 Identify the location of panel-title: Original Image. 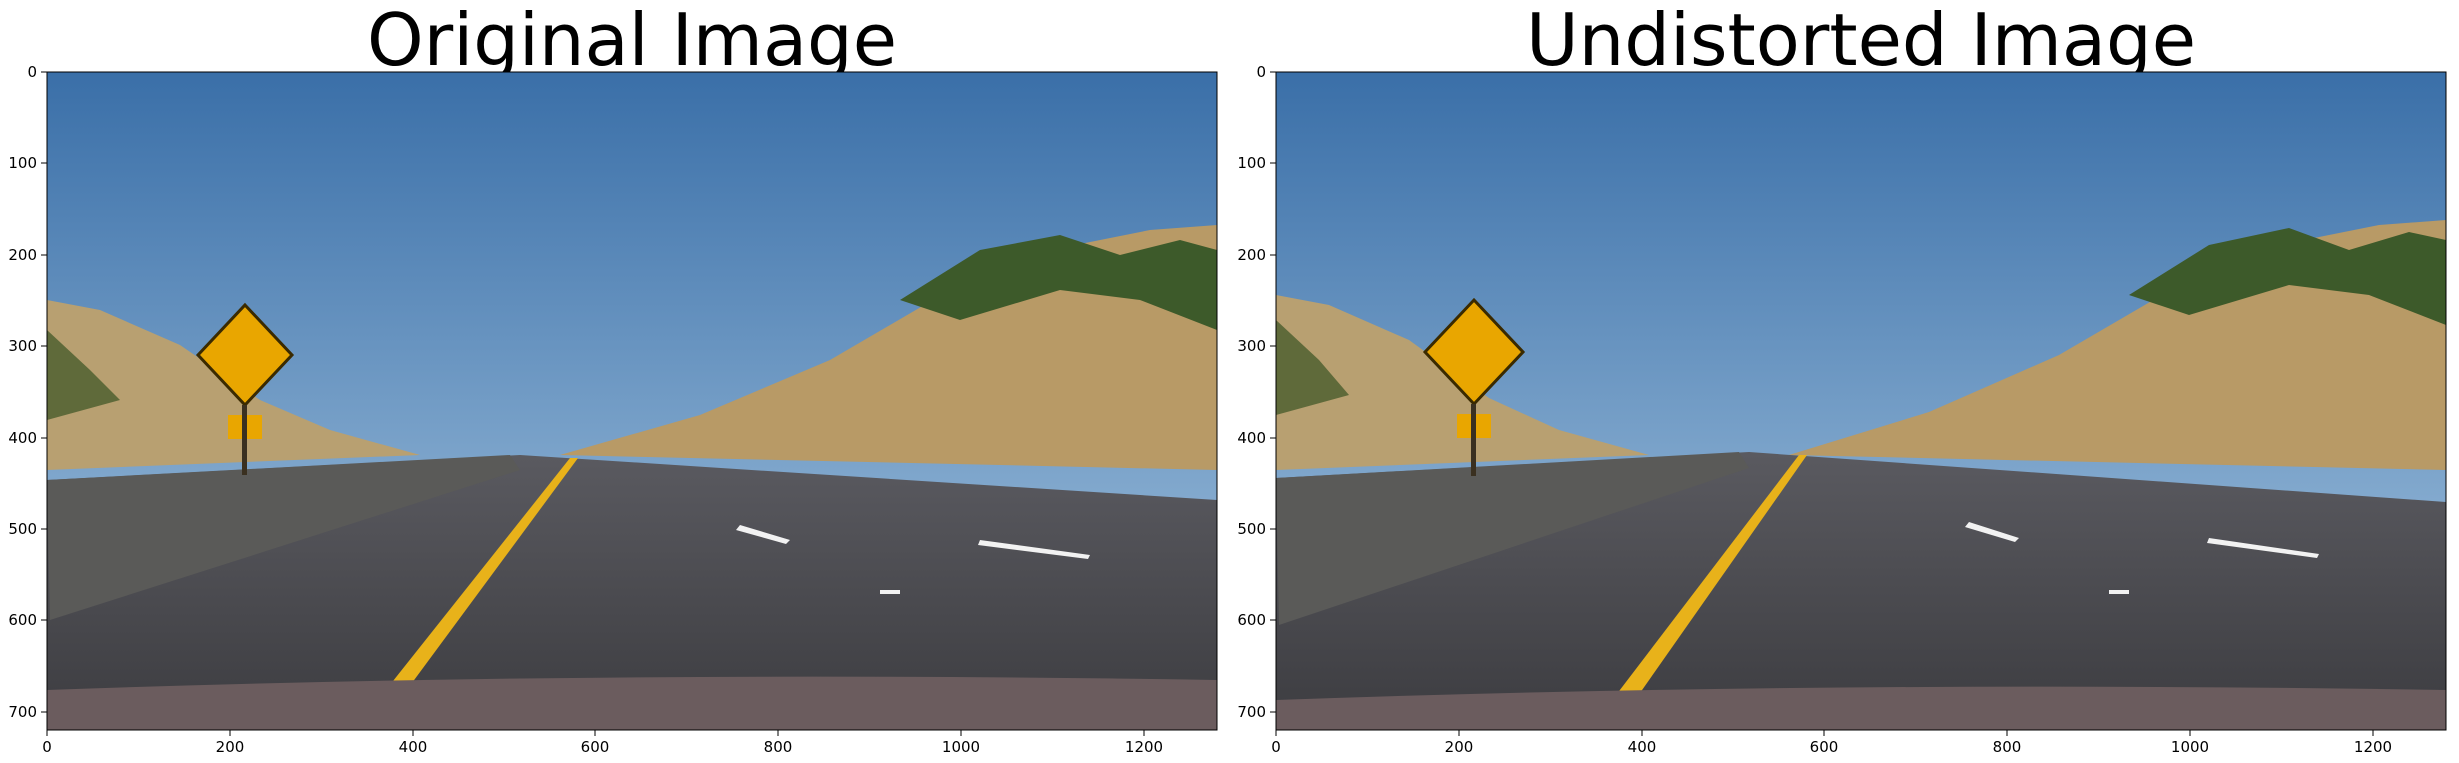
(632, 41).